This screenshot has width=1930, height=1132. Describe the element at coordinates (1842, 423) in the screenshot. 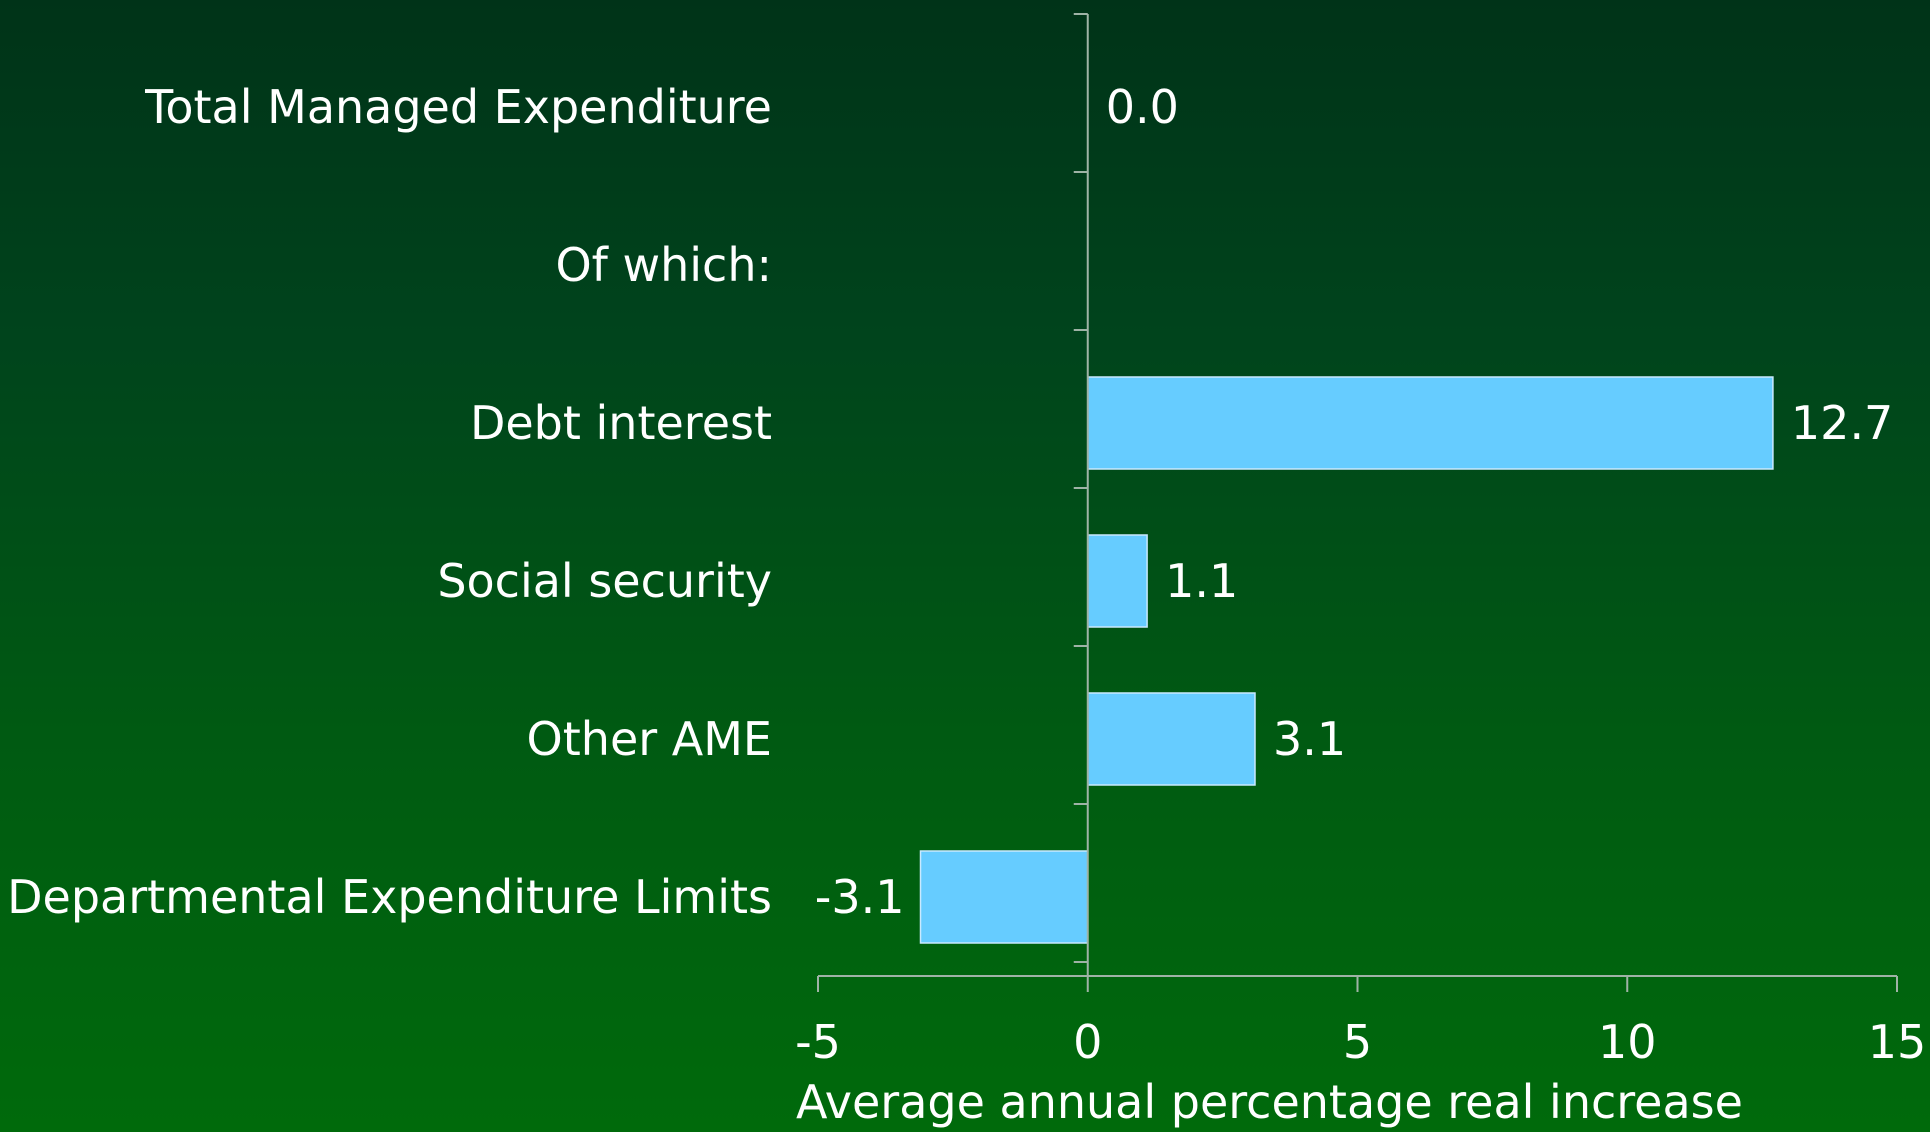

I see `data-label-debt-interest: 12.7` at that location.